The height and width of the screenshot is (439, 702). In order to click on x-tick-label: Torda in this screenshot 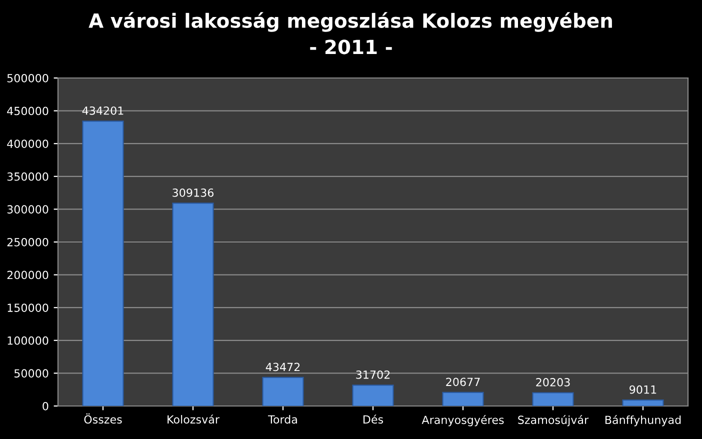, I will do `click(282, 419)`.